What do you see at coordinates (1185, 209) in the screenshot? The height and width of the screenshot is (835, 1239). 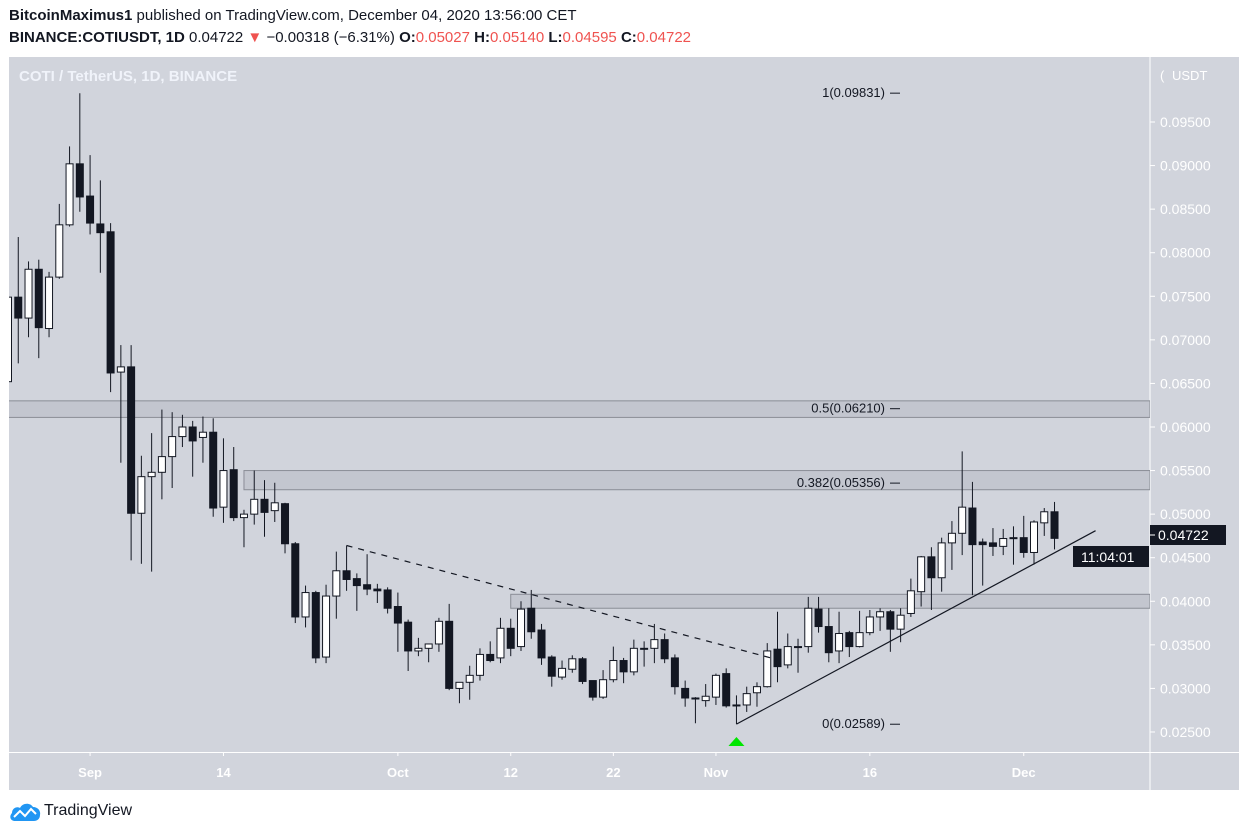 I see `price-tick-label: 0.08500` at bounding box center [1185, 209].